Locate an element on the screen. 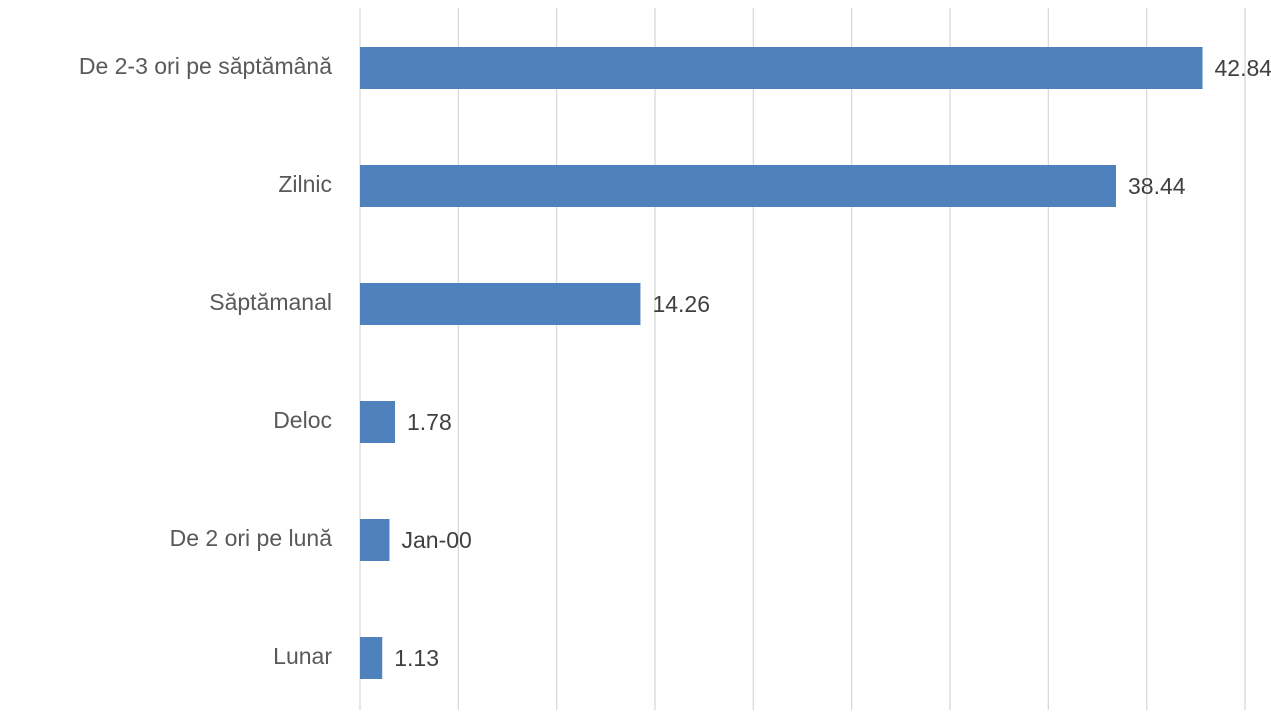  data-label: 38.44 is located at coordinates (1157, 186).